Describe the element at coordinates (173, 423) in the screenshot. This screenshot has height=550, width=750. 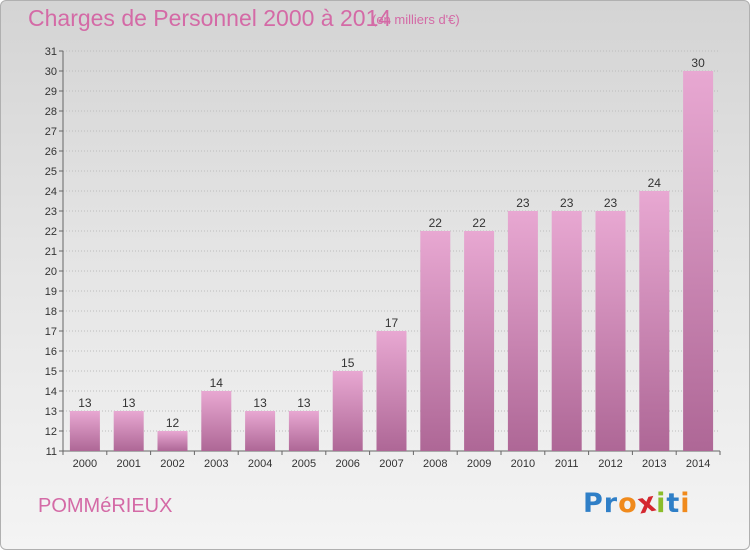
I see `data-label: 12` at that location.